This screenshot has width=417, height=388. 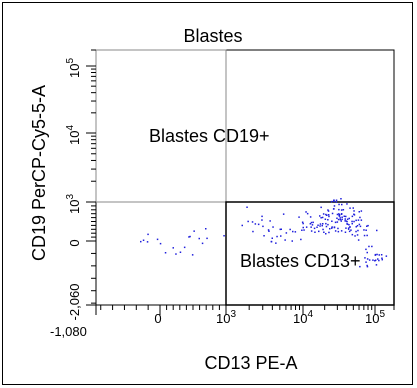 I want to click on gate-label: Blastes CD19+, so click(x=209, y=136).